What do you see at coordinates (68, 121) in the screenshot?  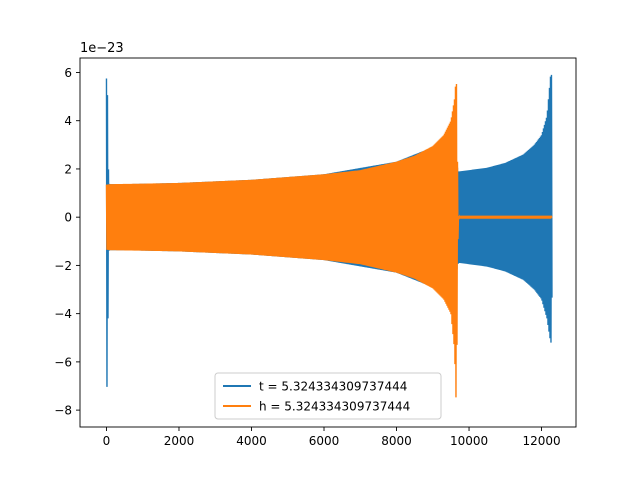 I see `y-tick-label: 4` at bounding box center [68, 121].